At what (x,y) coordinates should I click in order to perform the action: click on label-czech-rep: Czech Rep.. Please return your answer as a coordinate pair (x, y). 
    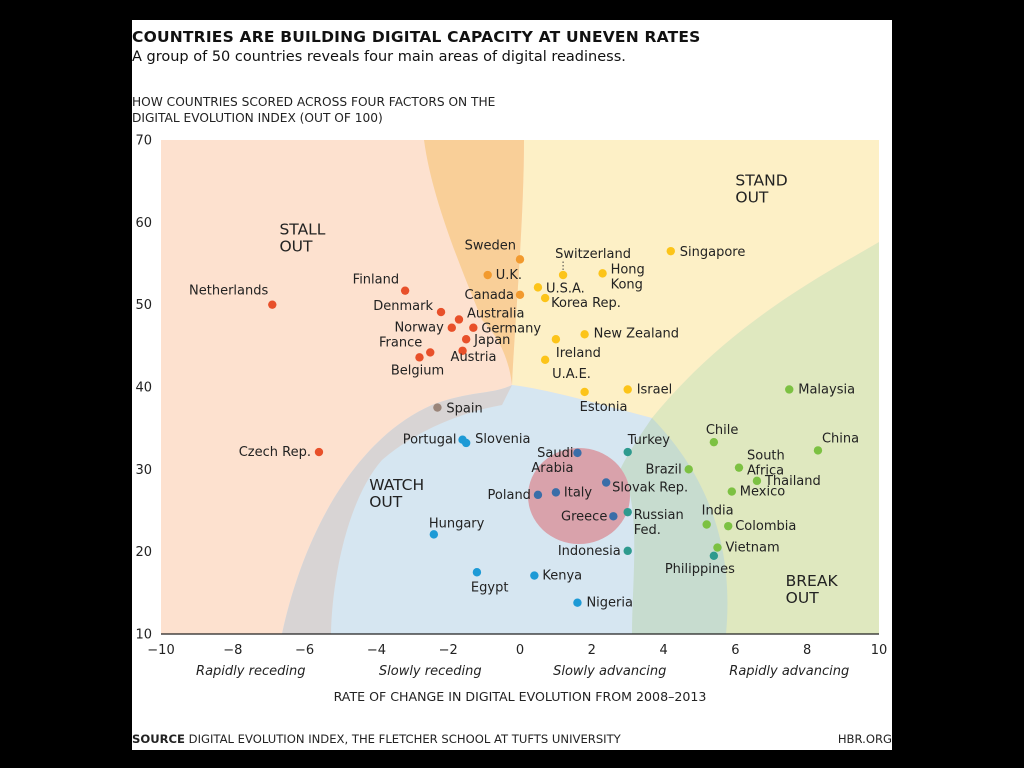
    Looking at the image, I should click on (275, 452).